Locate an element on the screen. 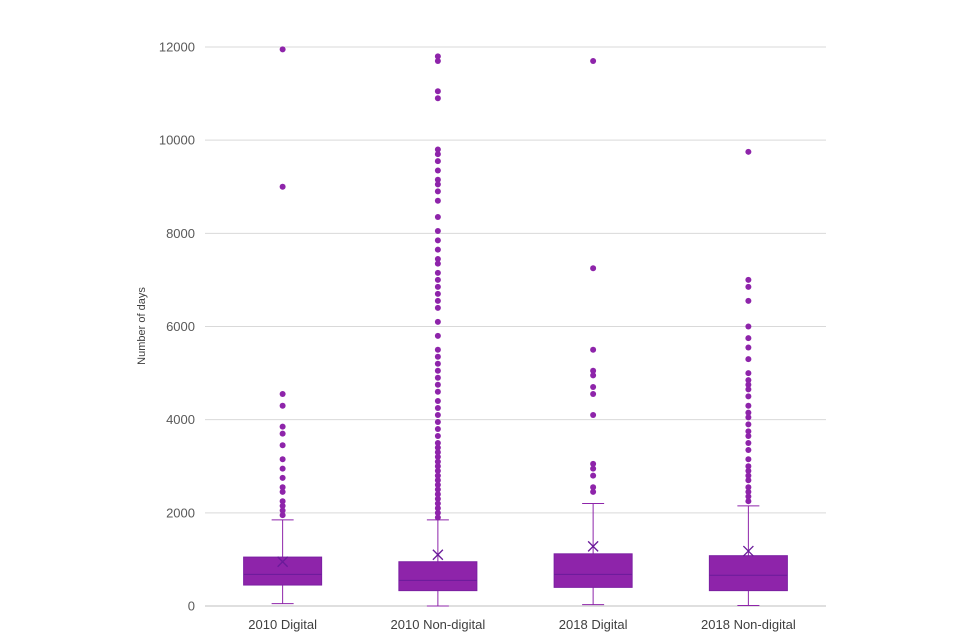 The width and height of the screenshot is (960, 640). y-tick-label: 8000 is located at coordinates (180, 233).